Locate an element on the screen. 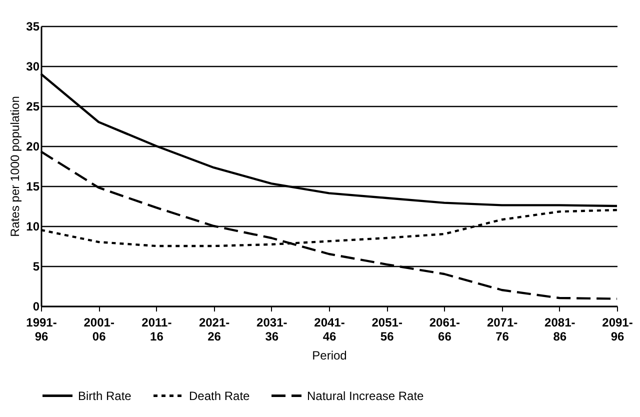  x-tick-label: 2081-86 is located at coordinates (560, 330).